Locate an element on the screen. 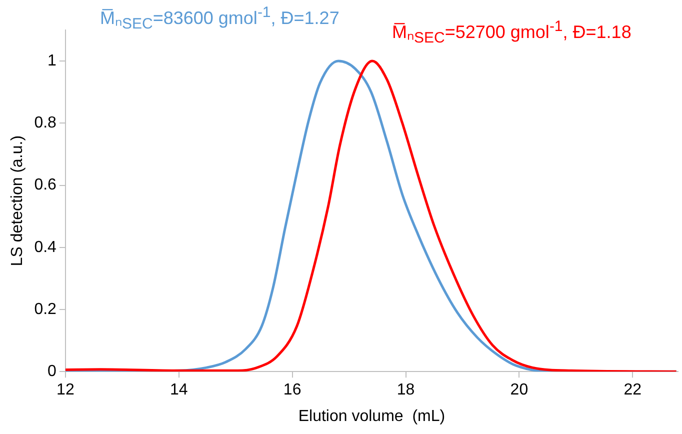 The image size is (682, 434). annotation: M̅ₙ$_{SEC}$=52700 gmol$^{-1}$, Đ=1.18 is located at coordinates (512, 32).